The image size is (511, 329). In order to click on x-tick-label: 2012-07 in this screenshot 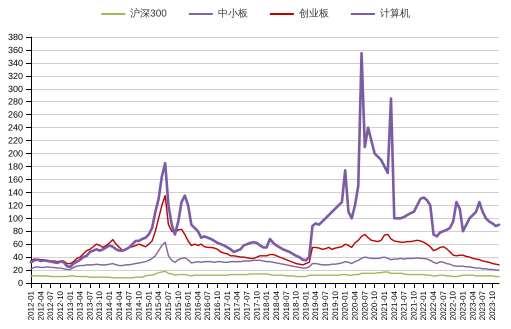, I will do `click(51, 305)`.